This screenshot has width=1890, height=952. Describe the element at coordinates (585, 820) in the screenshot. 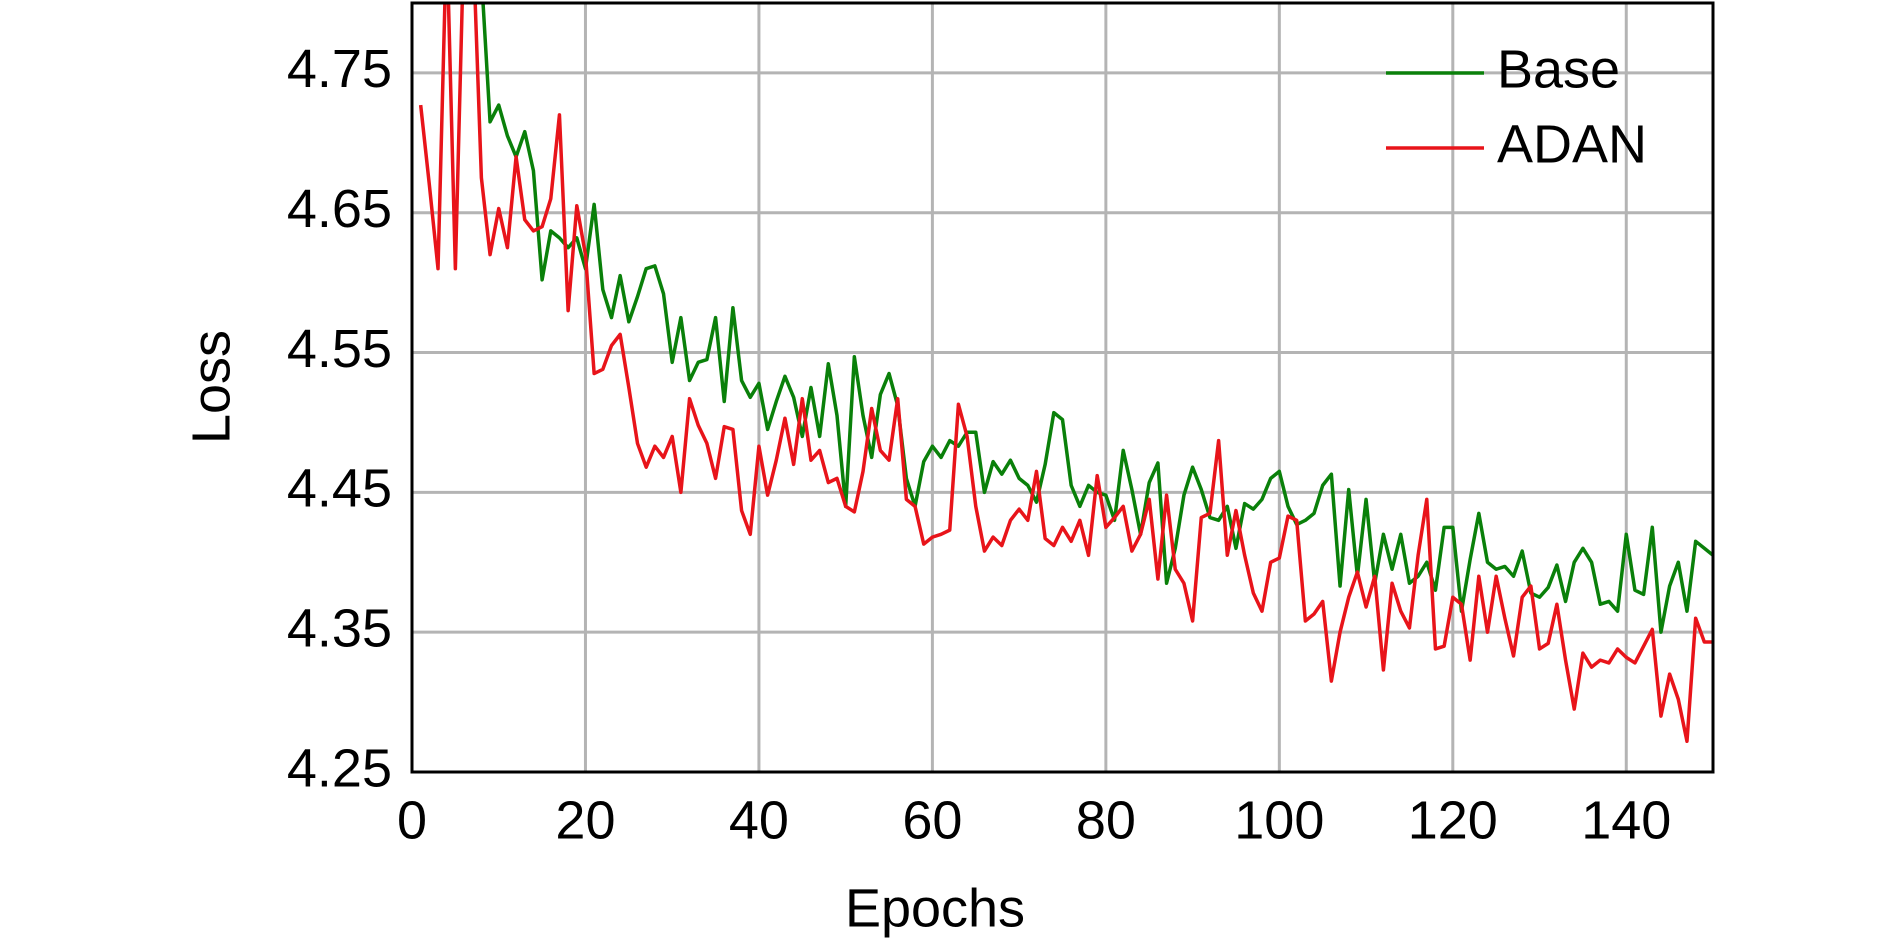

I see `x-tick-label: 20` at that location.